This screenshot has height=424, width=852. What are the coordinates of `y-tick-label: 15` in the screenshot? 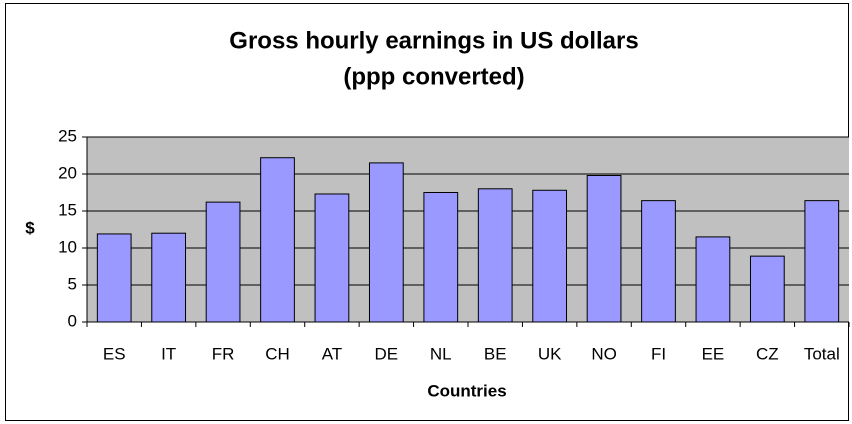 It's located at (67, 209).